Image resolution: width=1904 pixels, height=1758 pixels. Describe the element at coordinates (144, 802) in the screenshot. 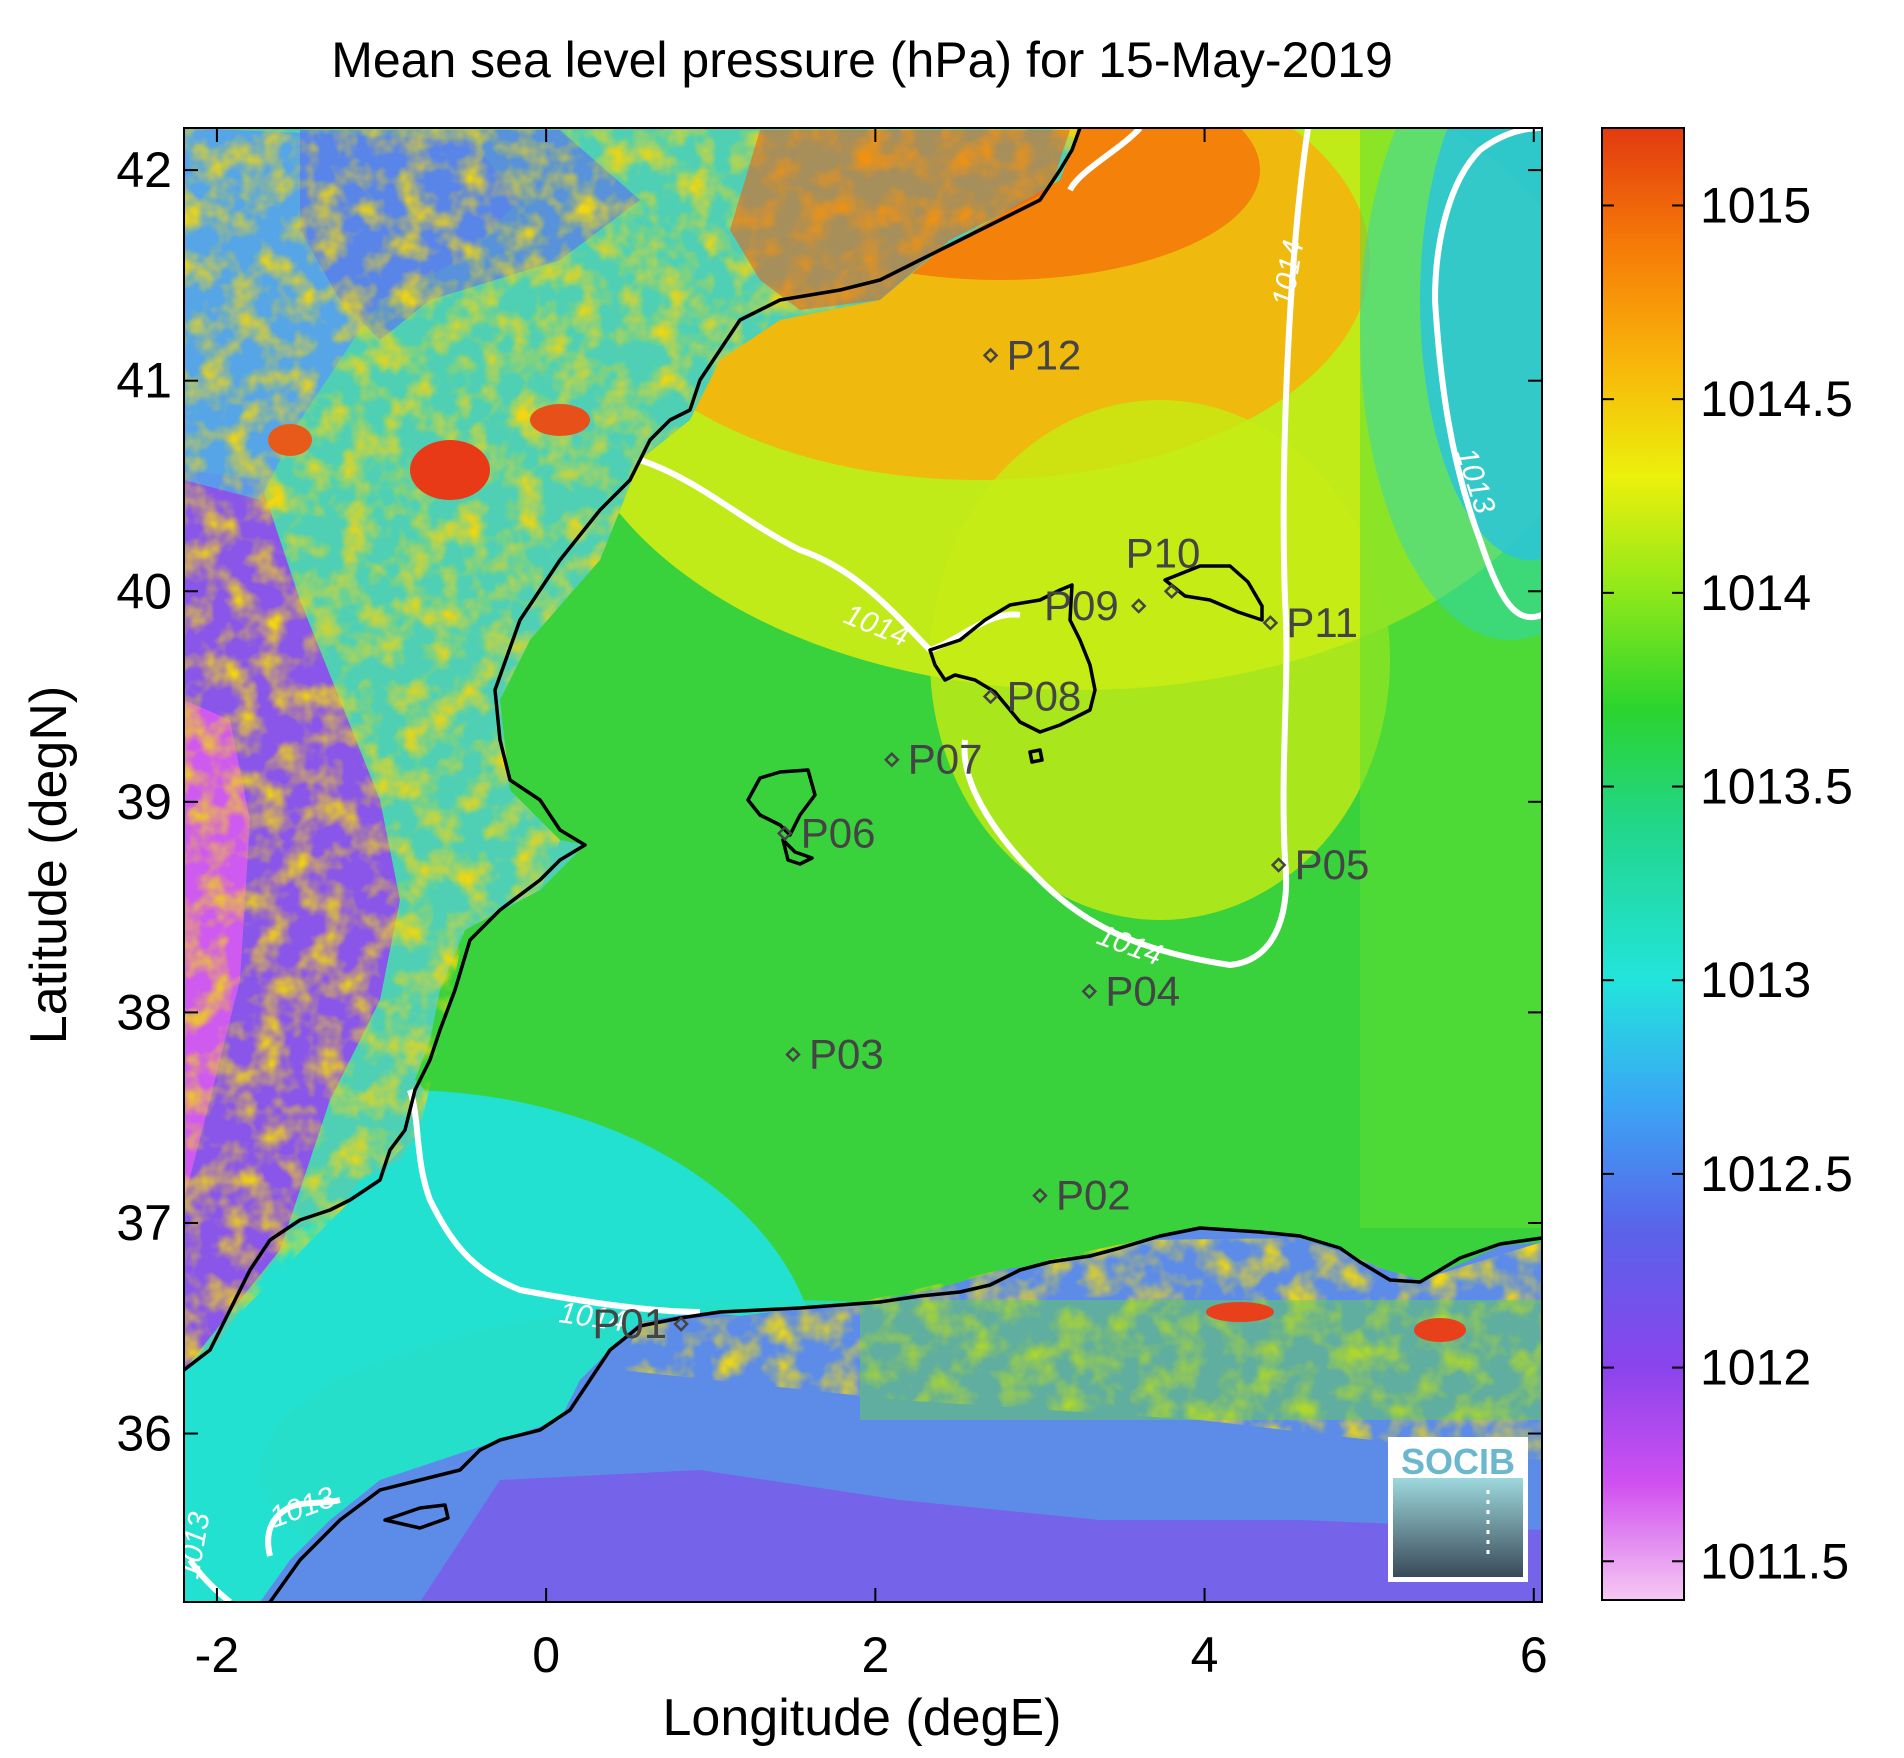

I see `y-tick-label: 39` at that location.